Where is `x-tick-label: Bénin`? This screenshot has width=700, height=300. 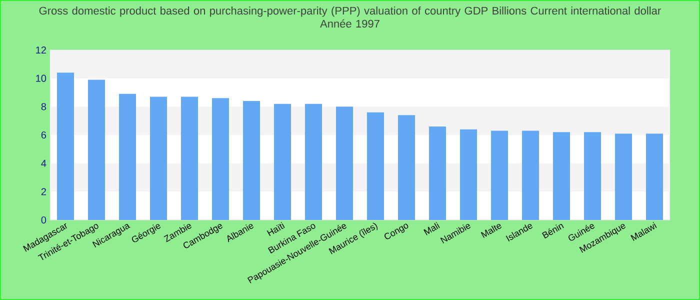
x-tick-label: Bénin is located at coordinates (553, 231).